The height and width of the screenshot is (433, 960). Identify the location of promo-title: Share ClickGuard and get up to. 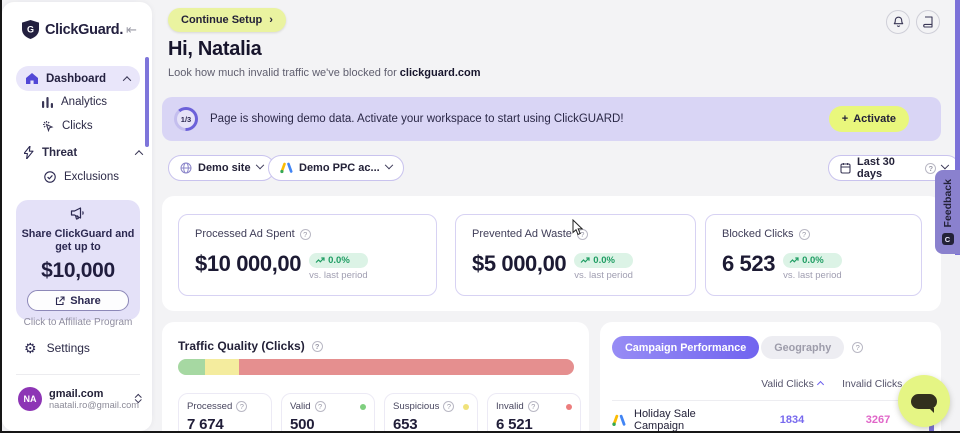
(78, 240).